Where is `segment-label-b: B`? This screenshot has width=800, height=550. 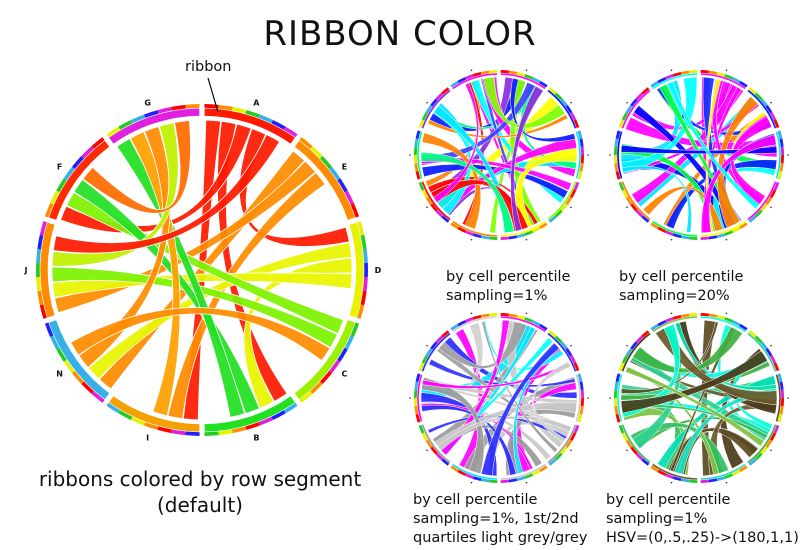
segment-label-b: B is located at coordinates (256, 437).